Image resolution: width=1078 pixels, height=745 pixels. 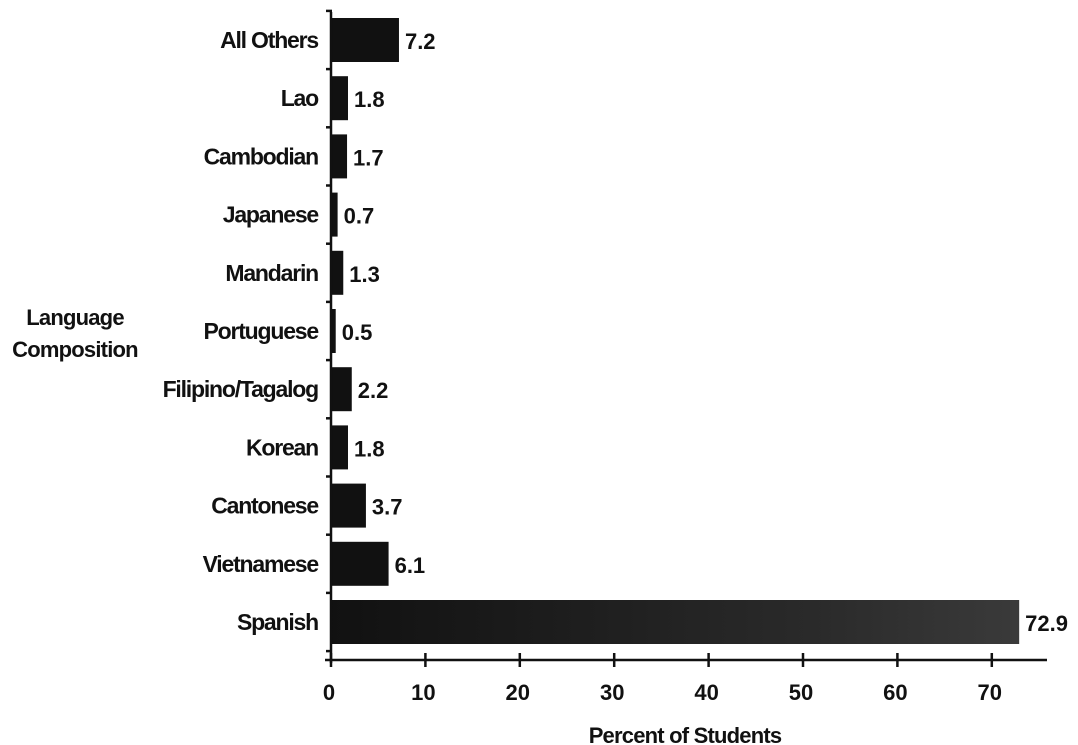 I want to click on x-tick-label: 10, so click(x=423, y=692).